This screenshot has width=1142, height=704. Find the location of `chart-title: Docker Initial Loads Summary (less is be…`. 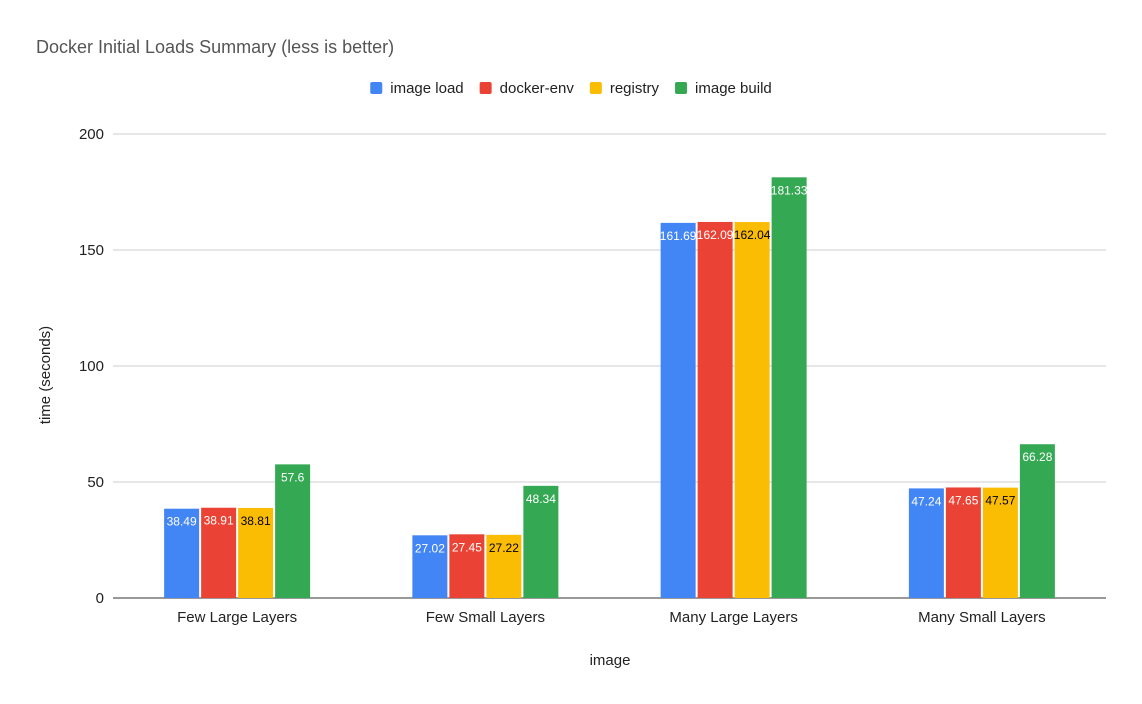

chart-title: Docker Initial Loads Summary (less is be… is located at coordinates (215, 47).